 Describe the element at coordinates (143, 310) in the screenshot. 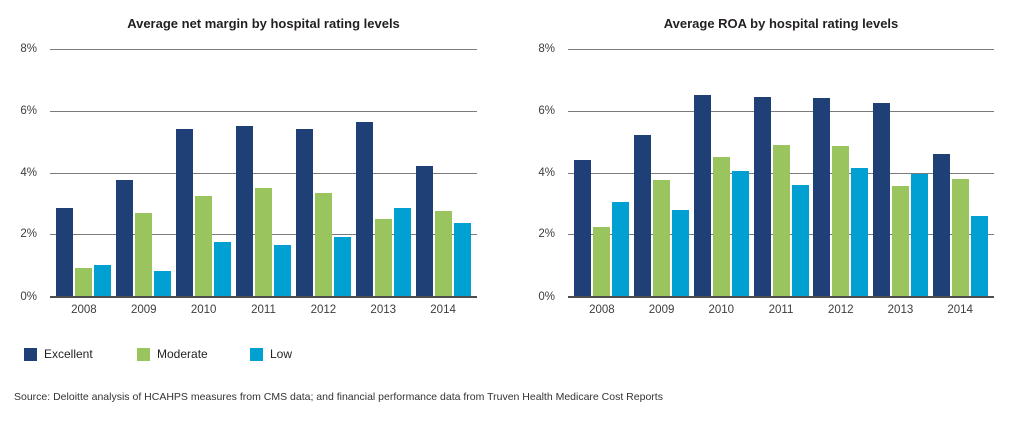

I see `x-tick-label-2009: 2009` at that location.